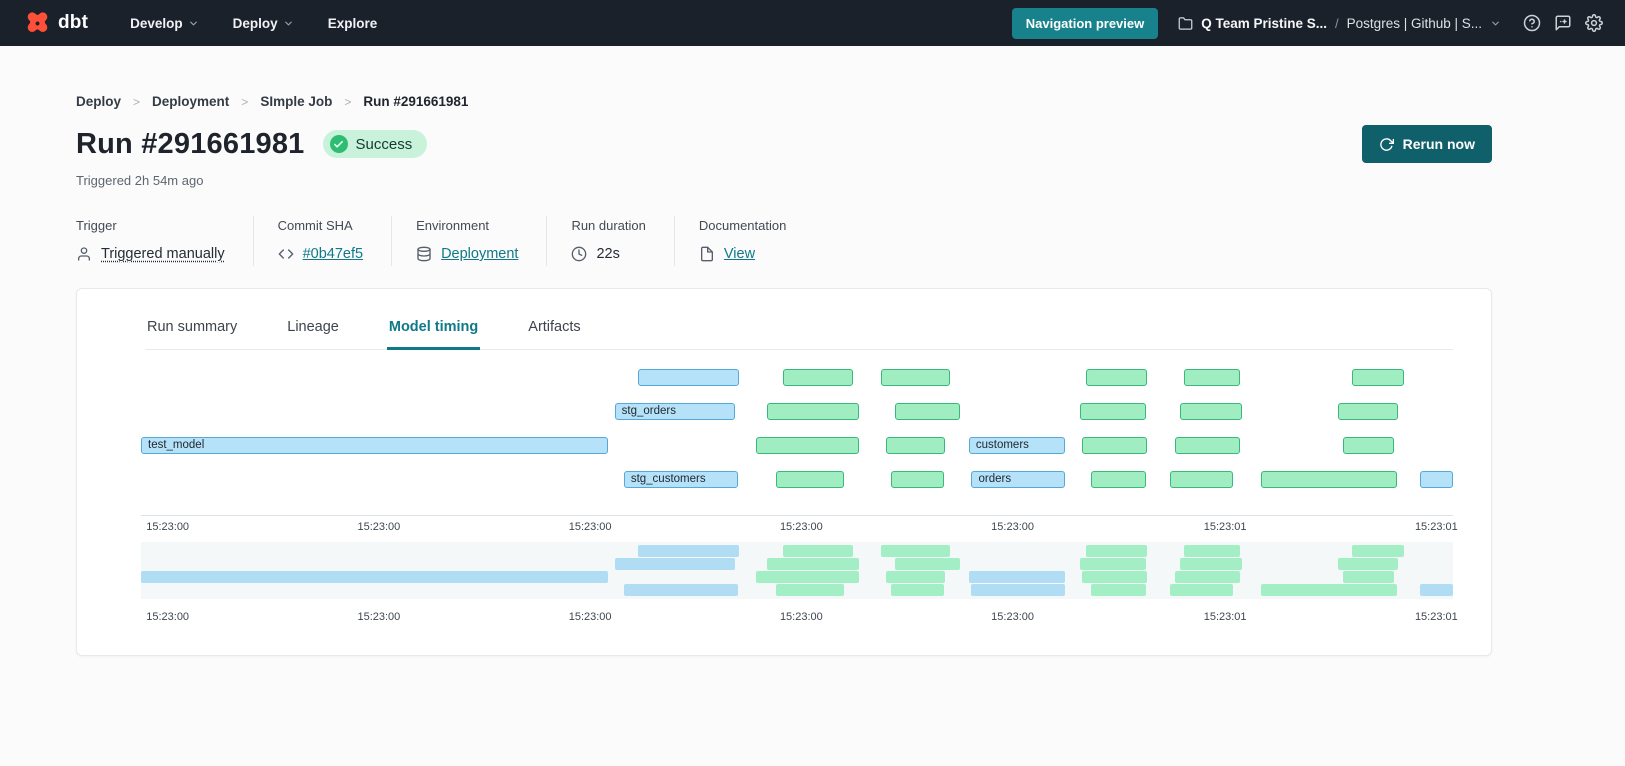  Describe the element at coordinates (192, 327) in the screenshot. I see `tab-run-summary: Run summary` at that location.